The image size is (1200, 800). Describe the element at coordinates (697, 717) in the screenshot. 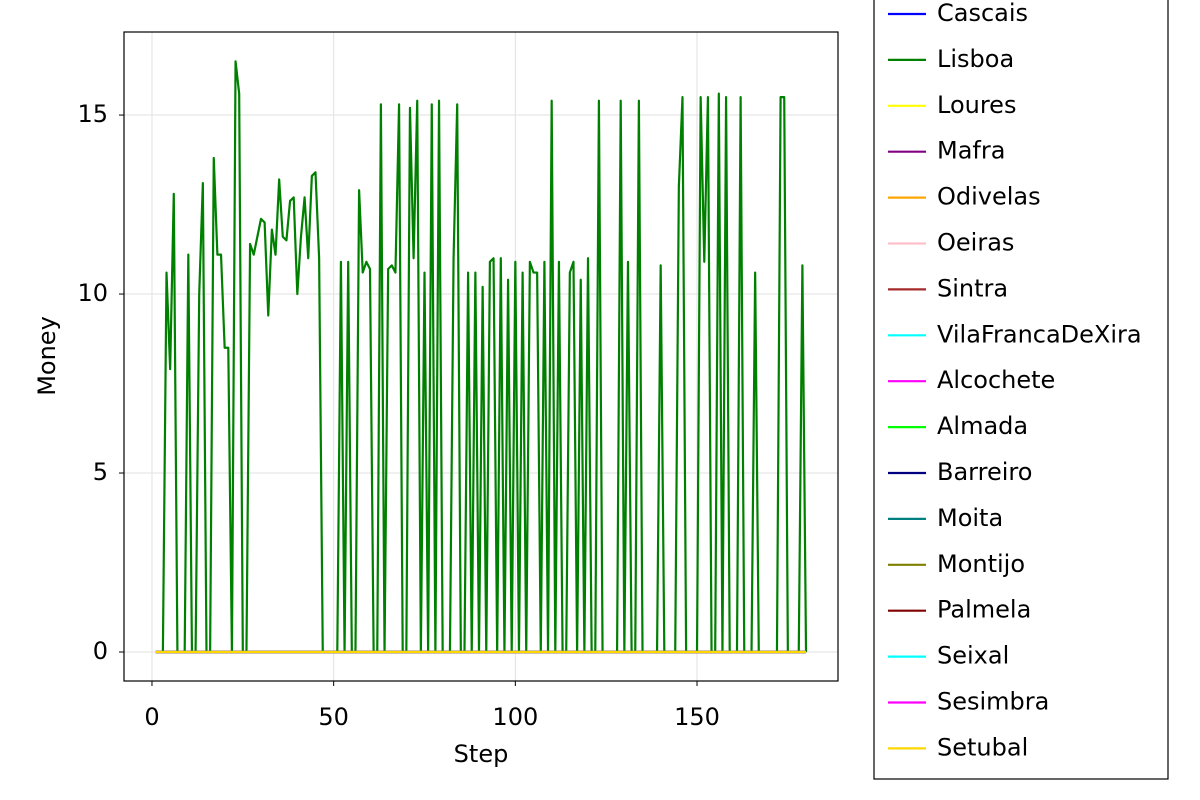

I see `x-tick-label: 150` at that location.